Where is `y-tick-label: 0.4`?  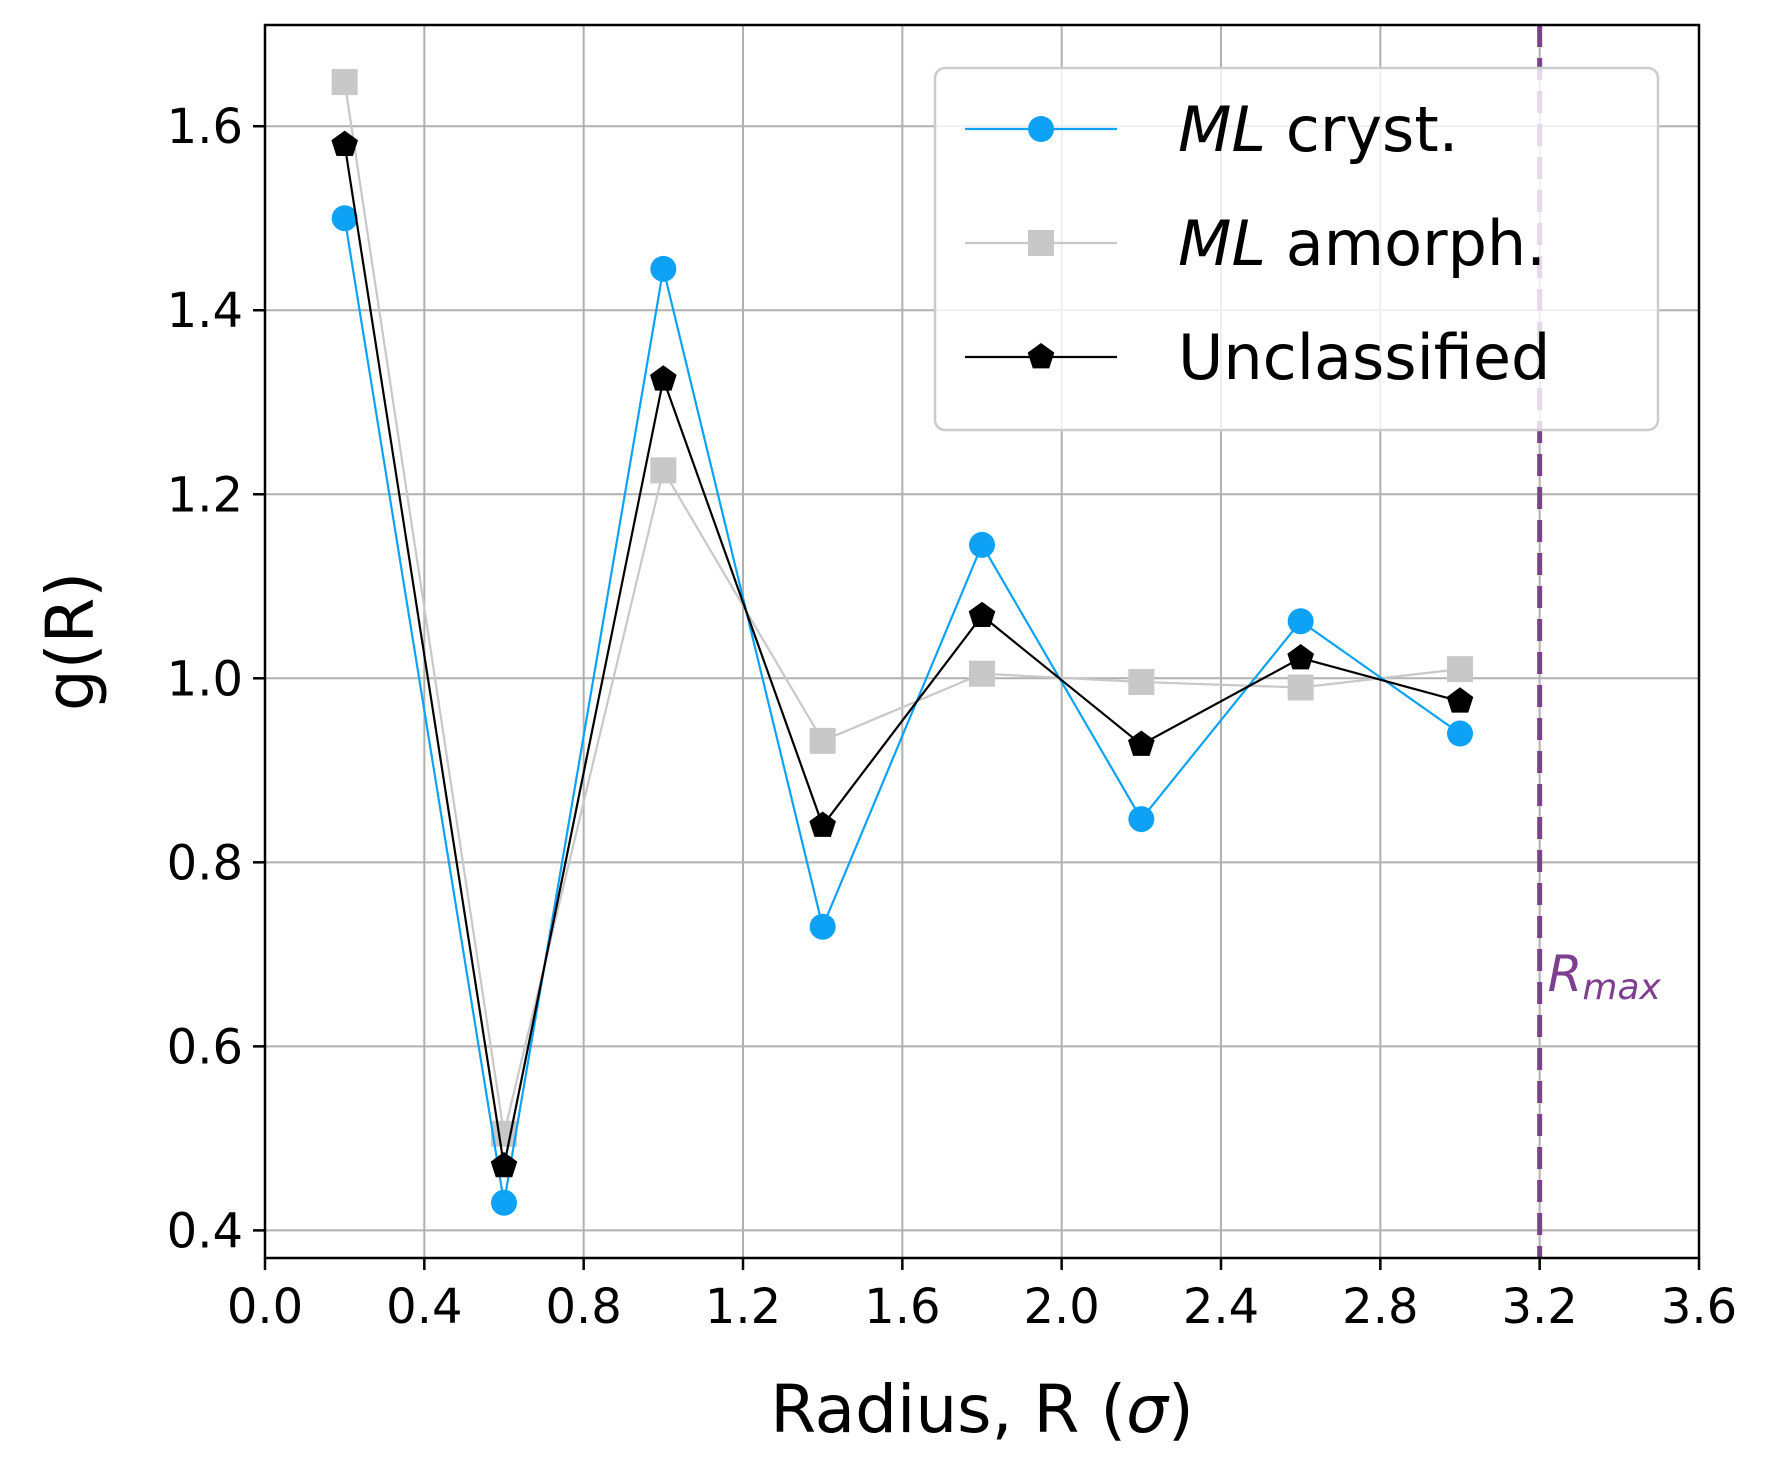
y-tick-label: 0.4 is located at coordinates (205, 1231).